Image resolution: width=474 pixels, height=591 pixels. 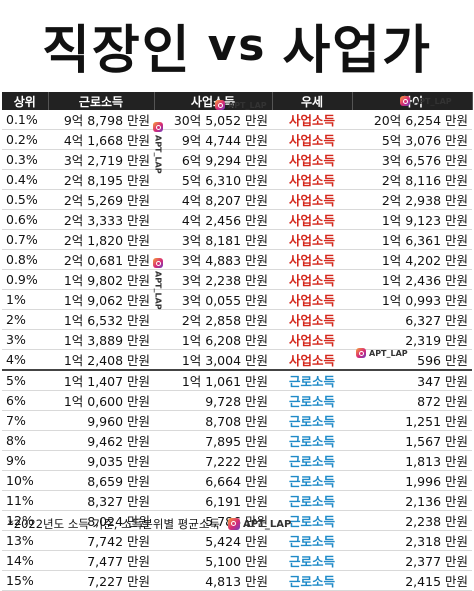 I want to click on table-row: 11% 8,327 만원 6,191 만원 근로소득 2,136 만원, so click(x=237, y=500).